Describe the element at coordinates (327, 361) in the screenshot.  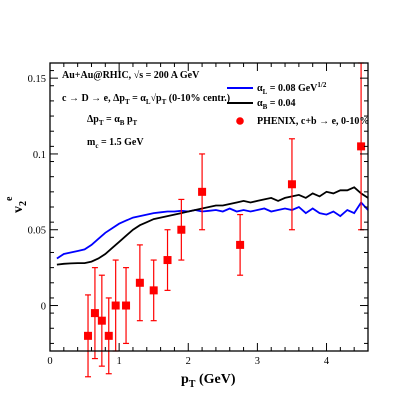
I see `x-tick-label: 4` at that location.